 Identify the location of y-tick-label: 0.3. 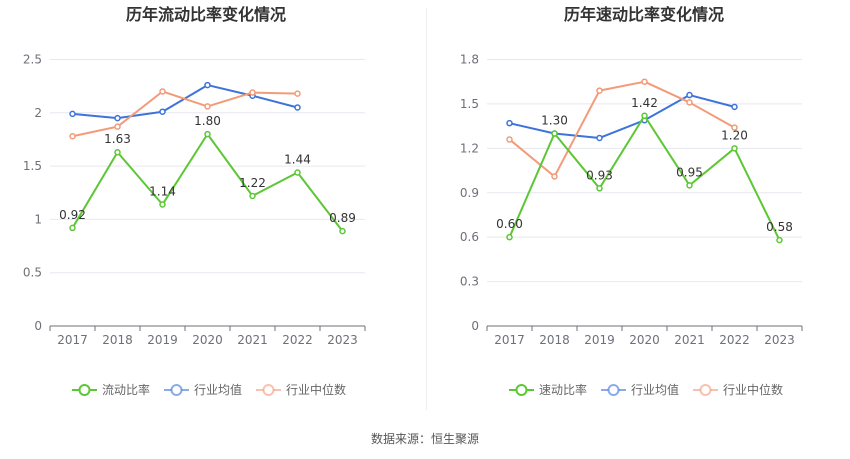
(469, 282).